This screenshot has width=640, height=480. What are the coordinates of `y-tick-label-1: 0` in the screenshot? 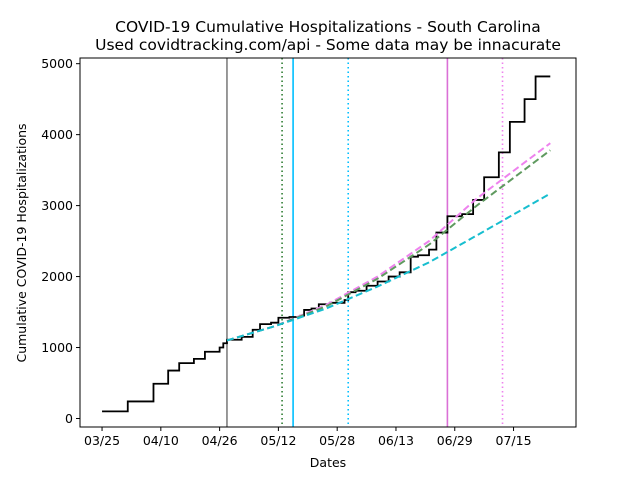 It's located at (69, 418).